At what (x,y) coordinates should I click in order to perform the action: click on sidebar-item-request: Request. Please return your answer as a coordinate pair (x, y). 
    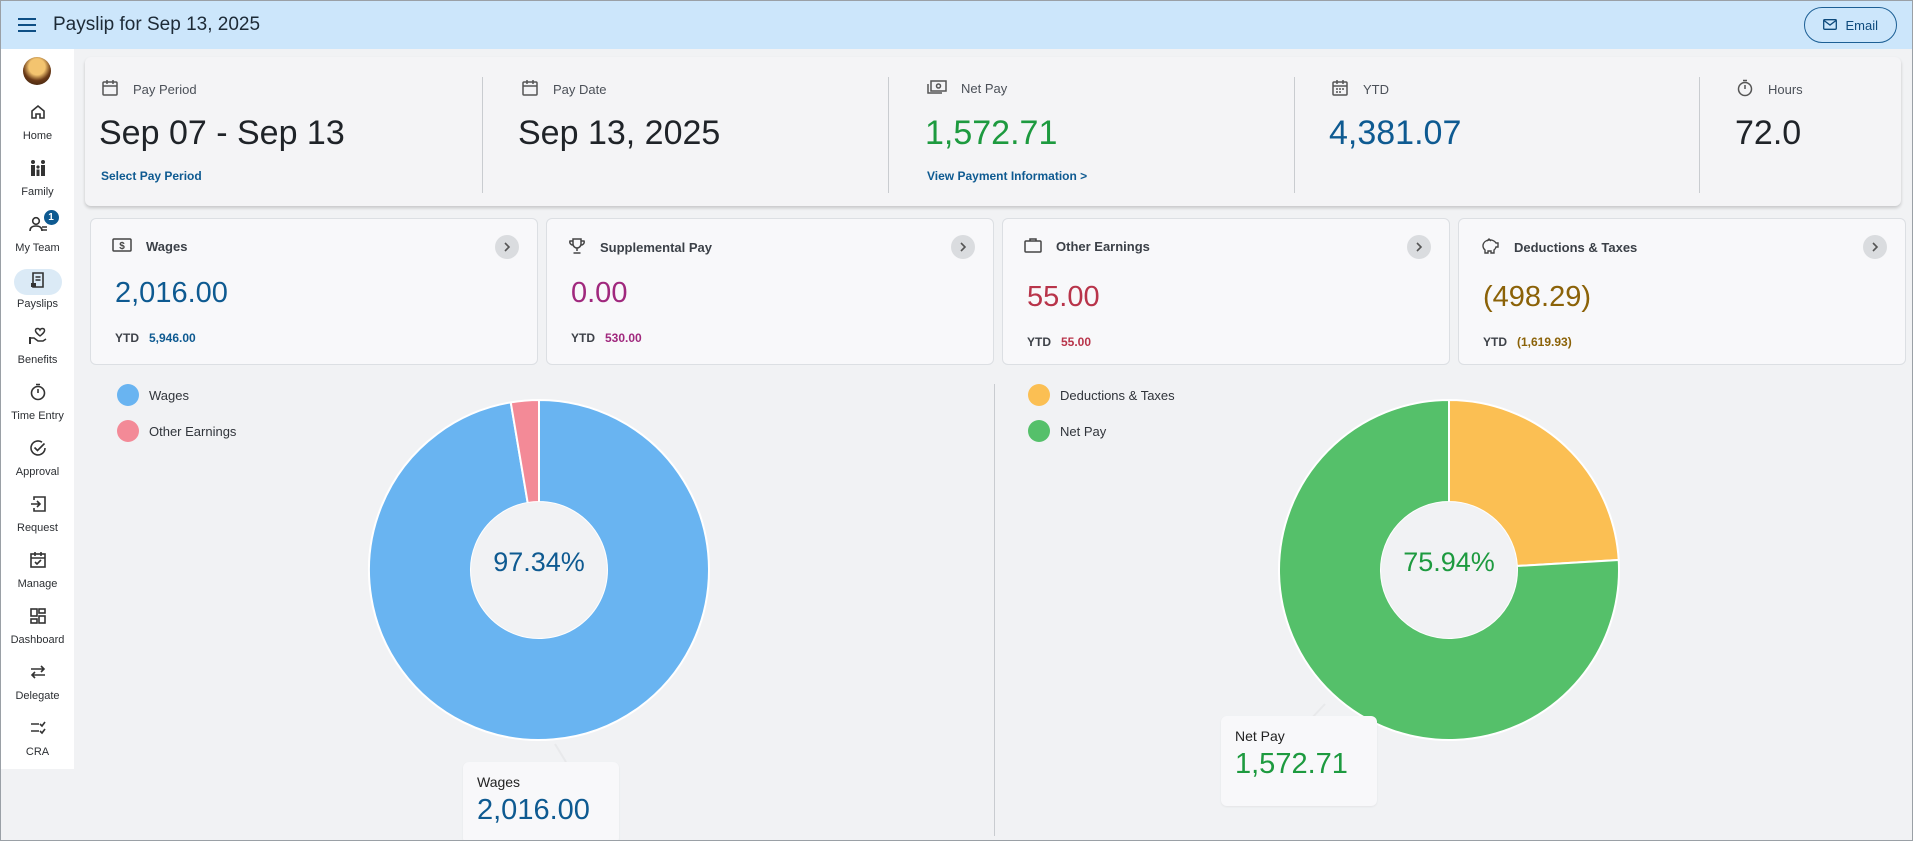
    Looking at the image, I should click on (37, 519).